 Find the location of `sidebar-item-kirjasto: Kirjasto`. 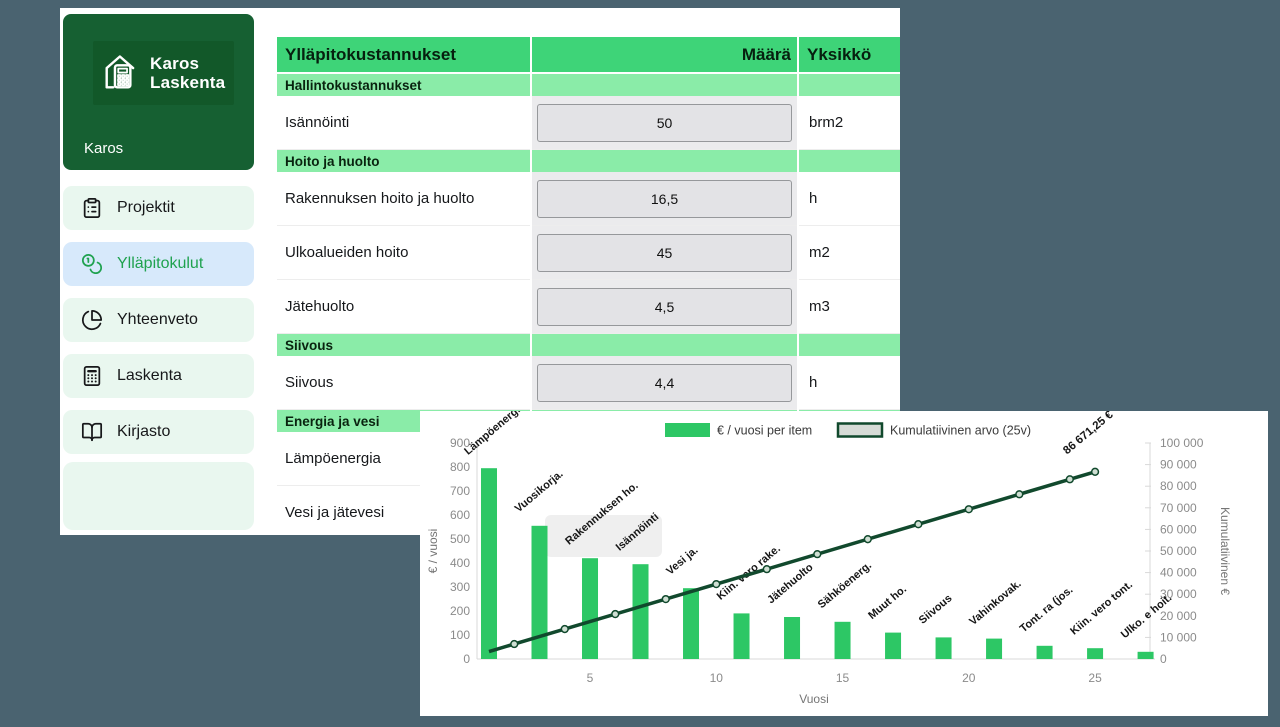

sidebar-item-kirjasto: Kirjasto is located at coordinates (158, 432).